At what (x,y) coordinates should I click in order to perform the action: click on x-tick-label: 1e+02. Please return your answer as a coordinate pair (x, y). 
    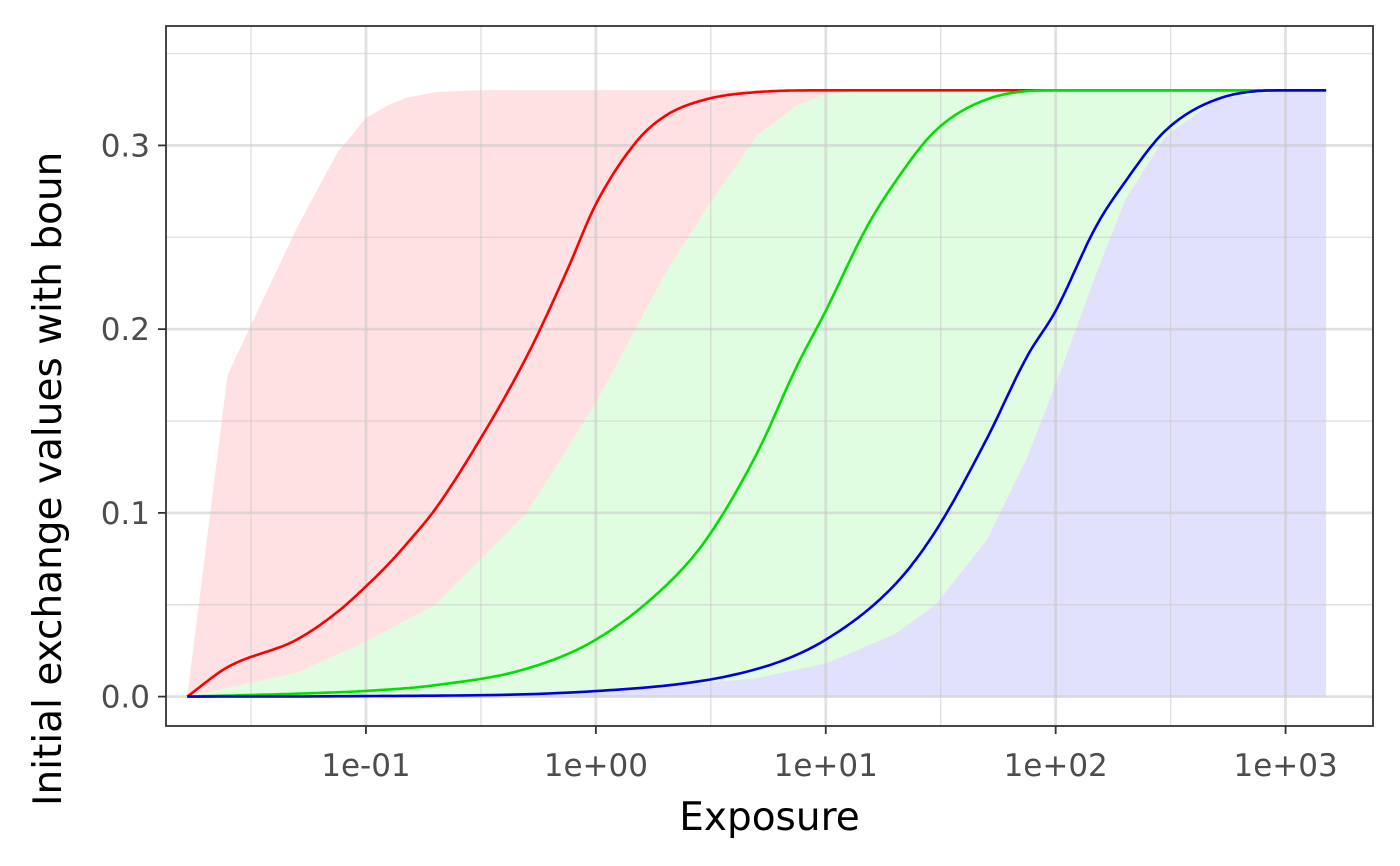
    Looking at the image, I should click on (1056, 766).